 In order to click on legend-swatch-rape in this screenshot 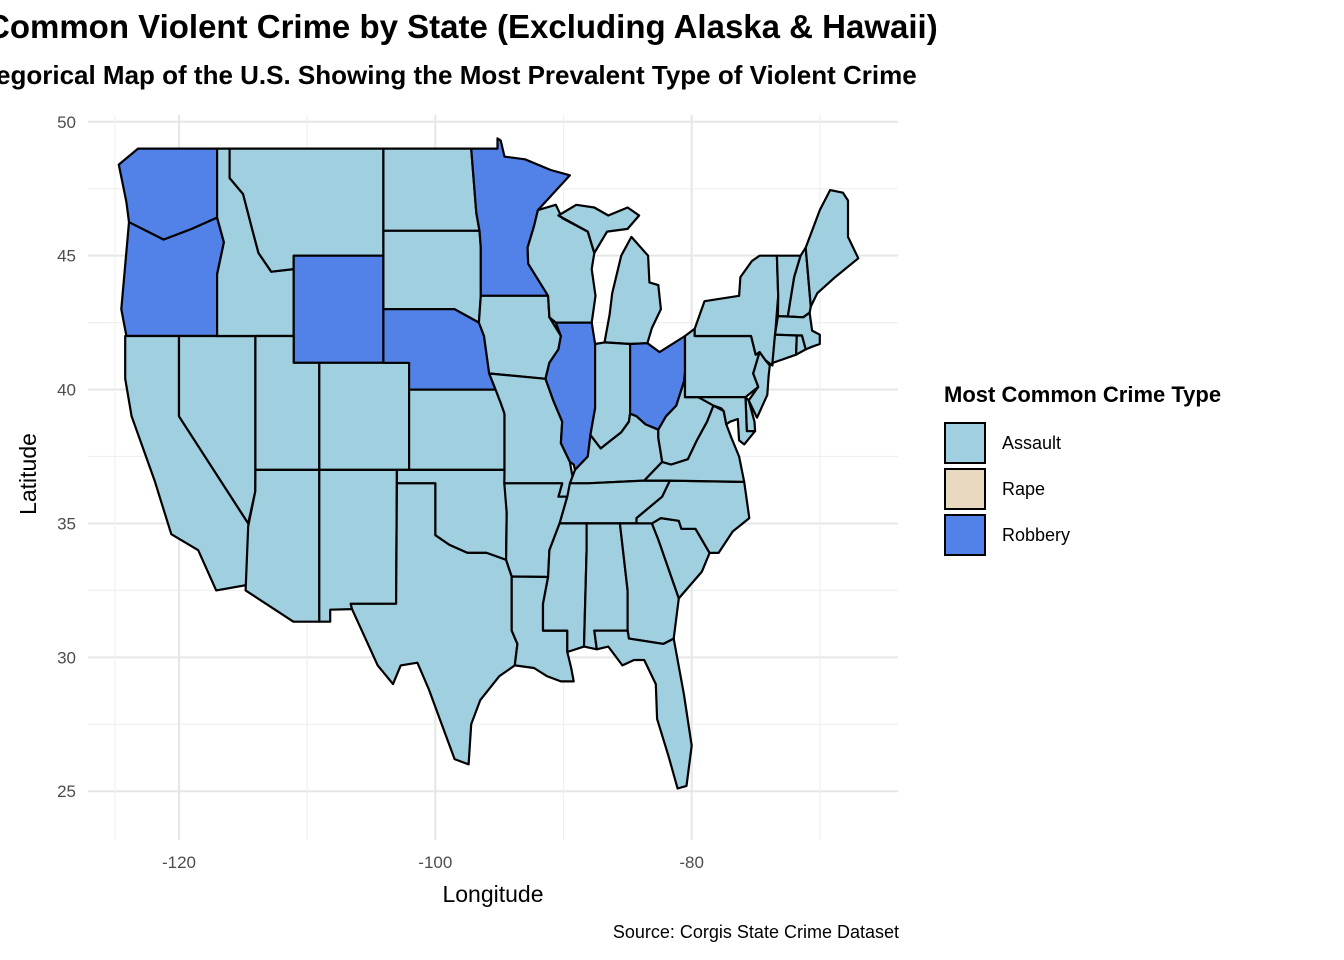, I will do `click(965, 489)`.